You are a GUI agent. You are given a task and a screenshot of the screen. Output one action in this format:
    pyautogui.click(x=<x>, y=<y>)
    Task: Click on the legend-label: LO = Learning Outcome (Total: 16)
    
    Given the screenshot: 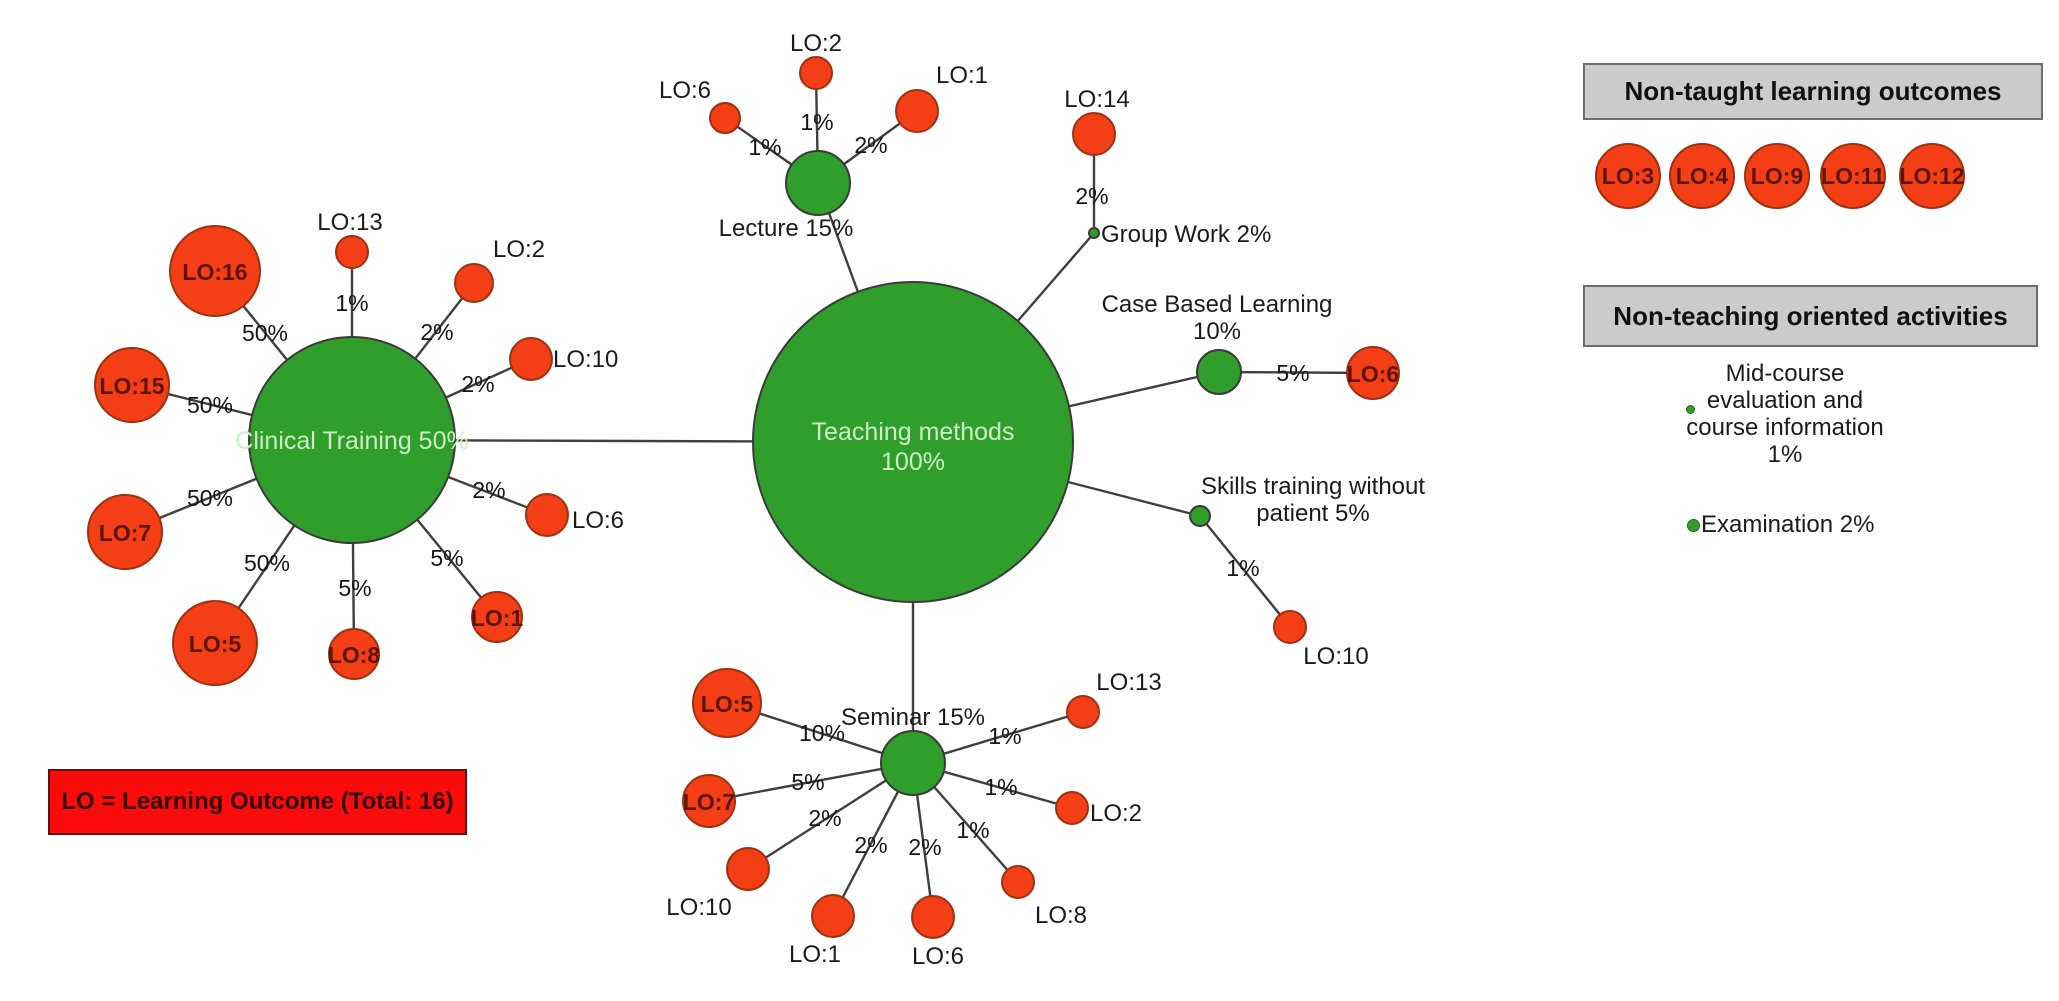 What is the action you would take?
    pyautogui.click(x=257, y=801)
    